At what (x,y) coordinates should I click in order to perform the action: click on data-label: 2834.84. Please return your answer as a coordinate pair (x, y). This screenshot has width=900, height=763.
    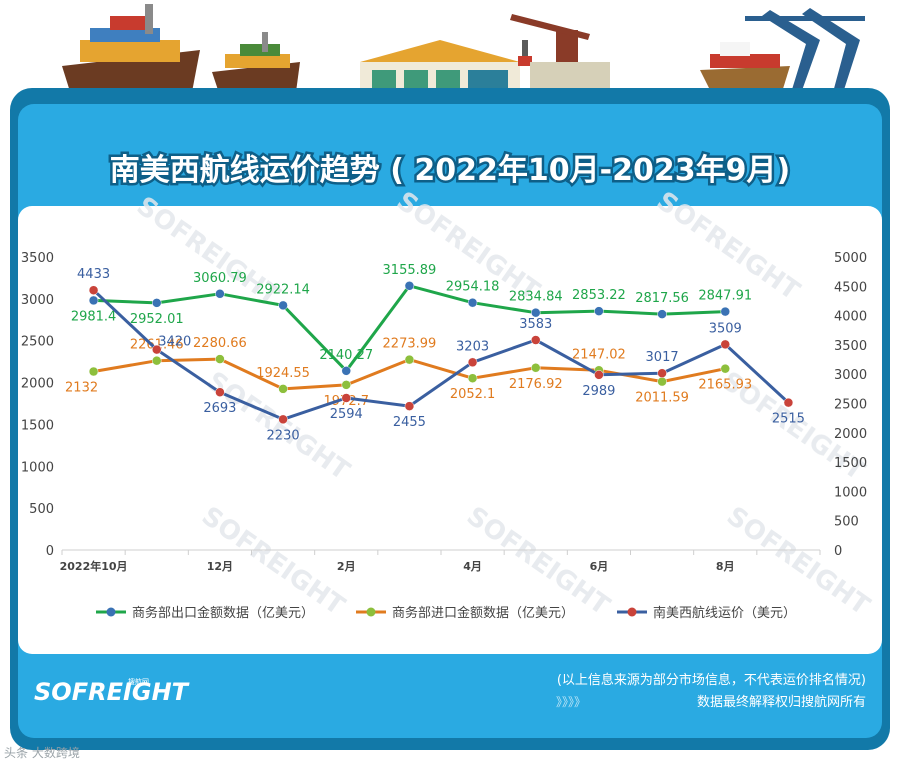
    Looking at the image, I should click on (536, 297).